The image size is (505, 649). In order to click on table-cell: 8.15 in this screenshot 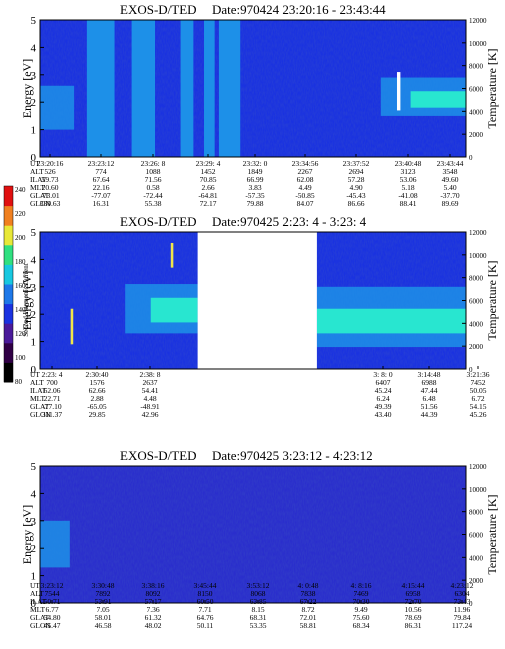, I will do `click(257, 609)`.